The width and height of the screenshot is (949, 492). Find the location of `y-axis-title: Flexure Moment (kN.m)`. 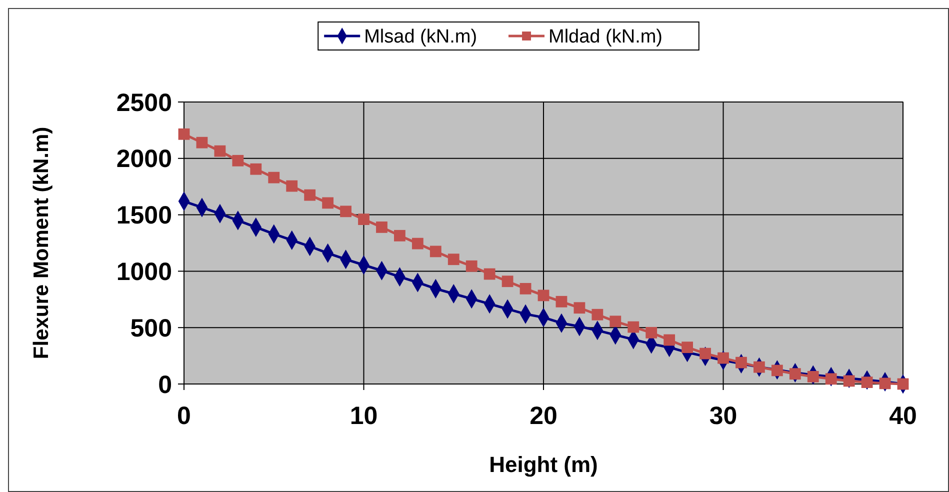

y-axis-title: Flexure Moment (kN.m) is located at coordinates (41, 243).